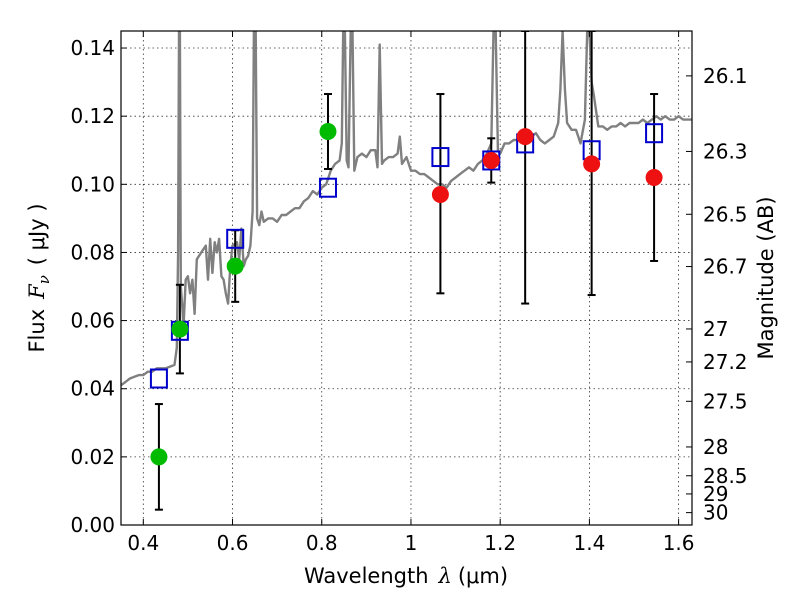 The image size is (800, 600). I want to click on mag-tick-label: 27.5, so click(725, 401).